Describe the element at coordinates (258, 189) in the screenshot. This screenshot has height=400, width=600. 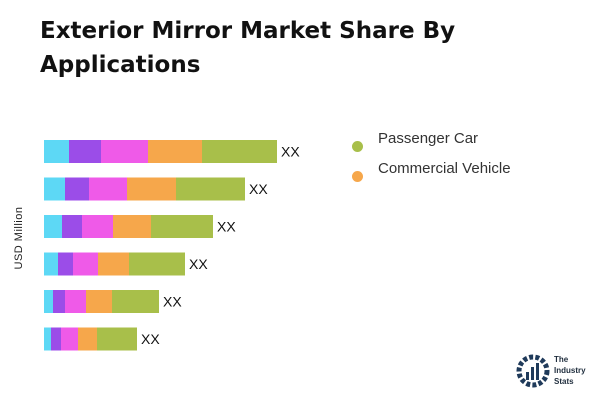
I see `bar-2-value-label: XX` at that location.